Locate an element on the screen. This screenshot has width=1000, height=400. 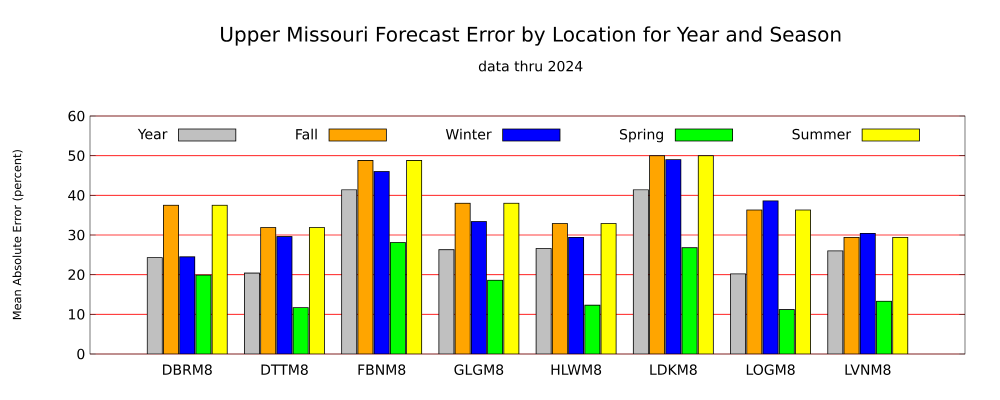
x-tick-label: HLWM8 is located at coordinates (577, 369).